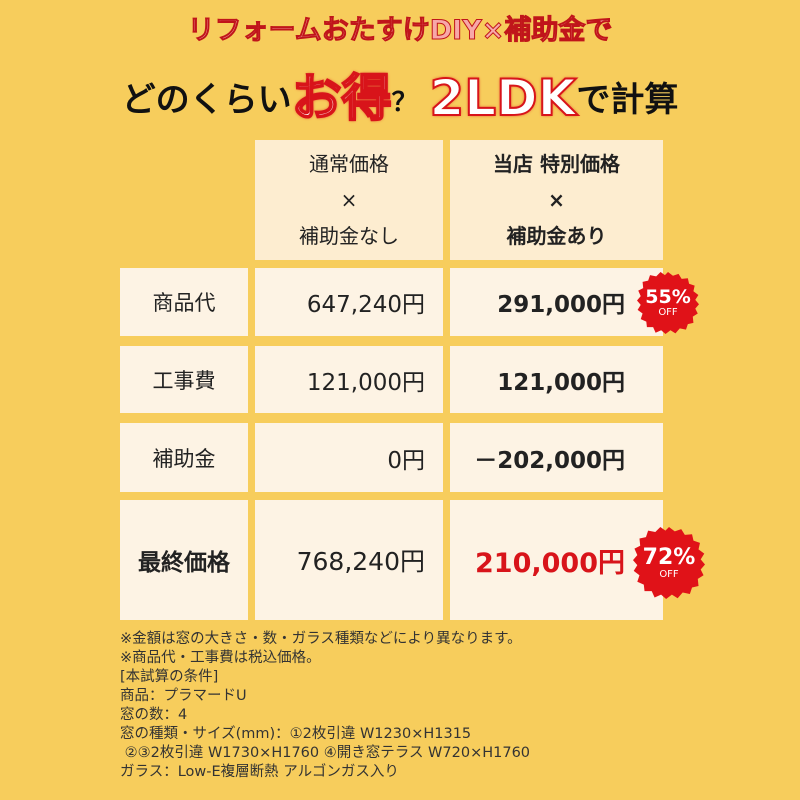 This screenshot has height=800, width=800. I want to click on note-line: ※金額は窓の大きさ・数・ガラス種類などにより異なります。, so click(321, 639).